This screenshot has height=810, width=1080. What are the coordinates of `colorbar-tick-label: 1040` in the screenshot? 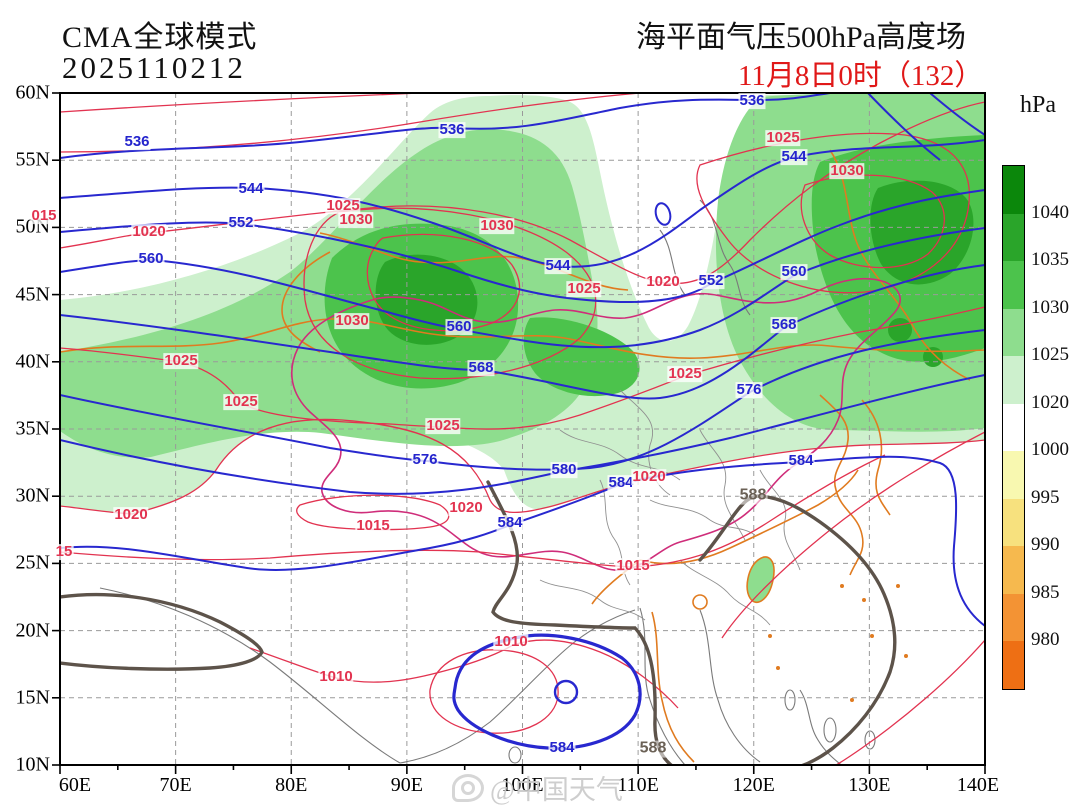 It's located at (1050, 212).